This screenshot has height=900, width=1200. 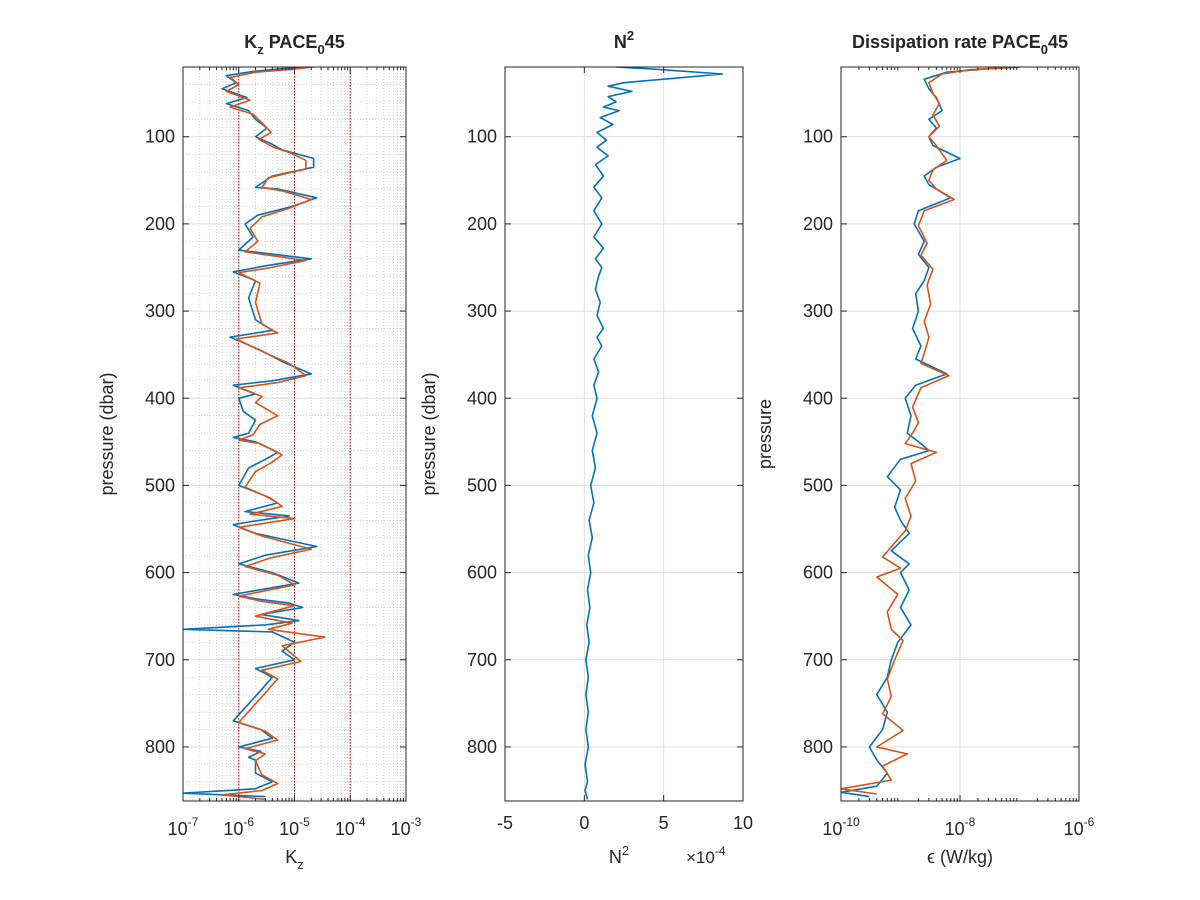 I want to click on n2-y-label: pressure (dbar), so click(x=429, y=433).